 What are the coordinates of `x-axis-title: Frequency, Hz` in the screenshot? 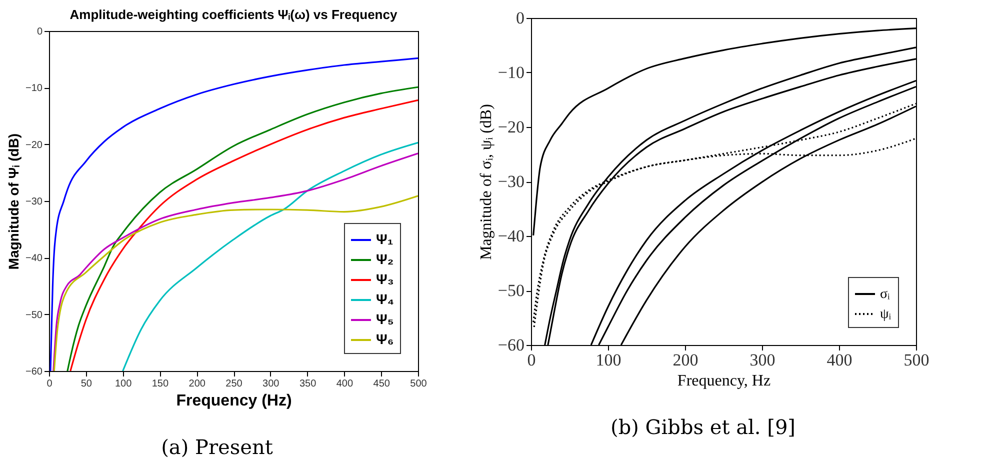 It's located at (724, 381).